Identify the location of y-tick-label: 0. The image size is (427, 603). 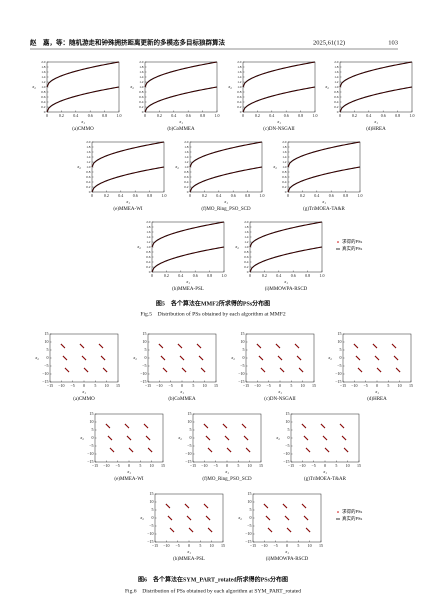
(191, 437).